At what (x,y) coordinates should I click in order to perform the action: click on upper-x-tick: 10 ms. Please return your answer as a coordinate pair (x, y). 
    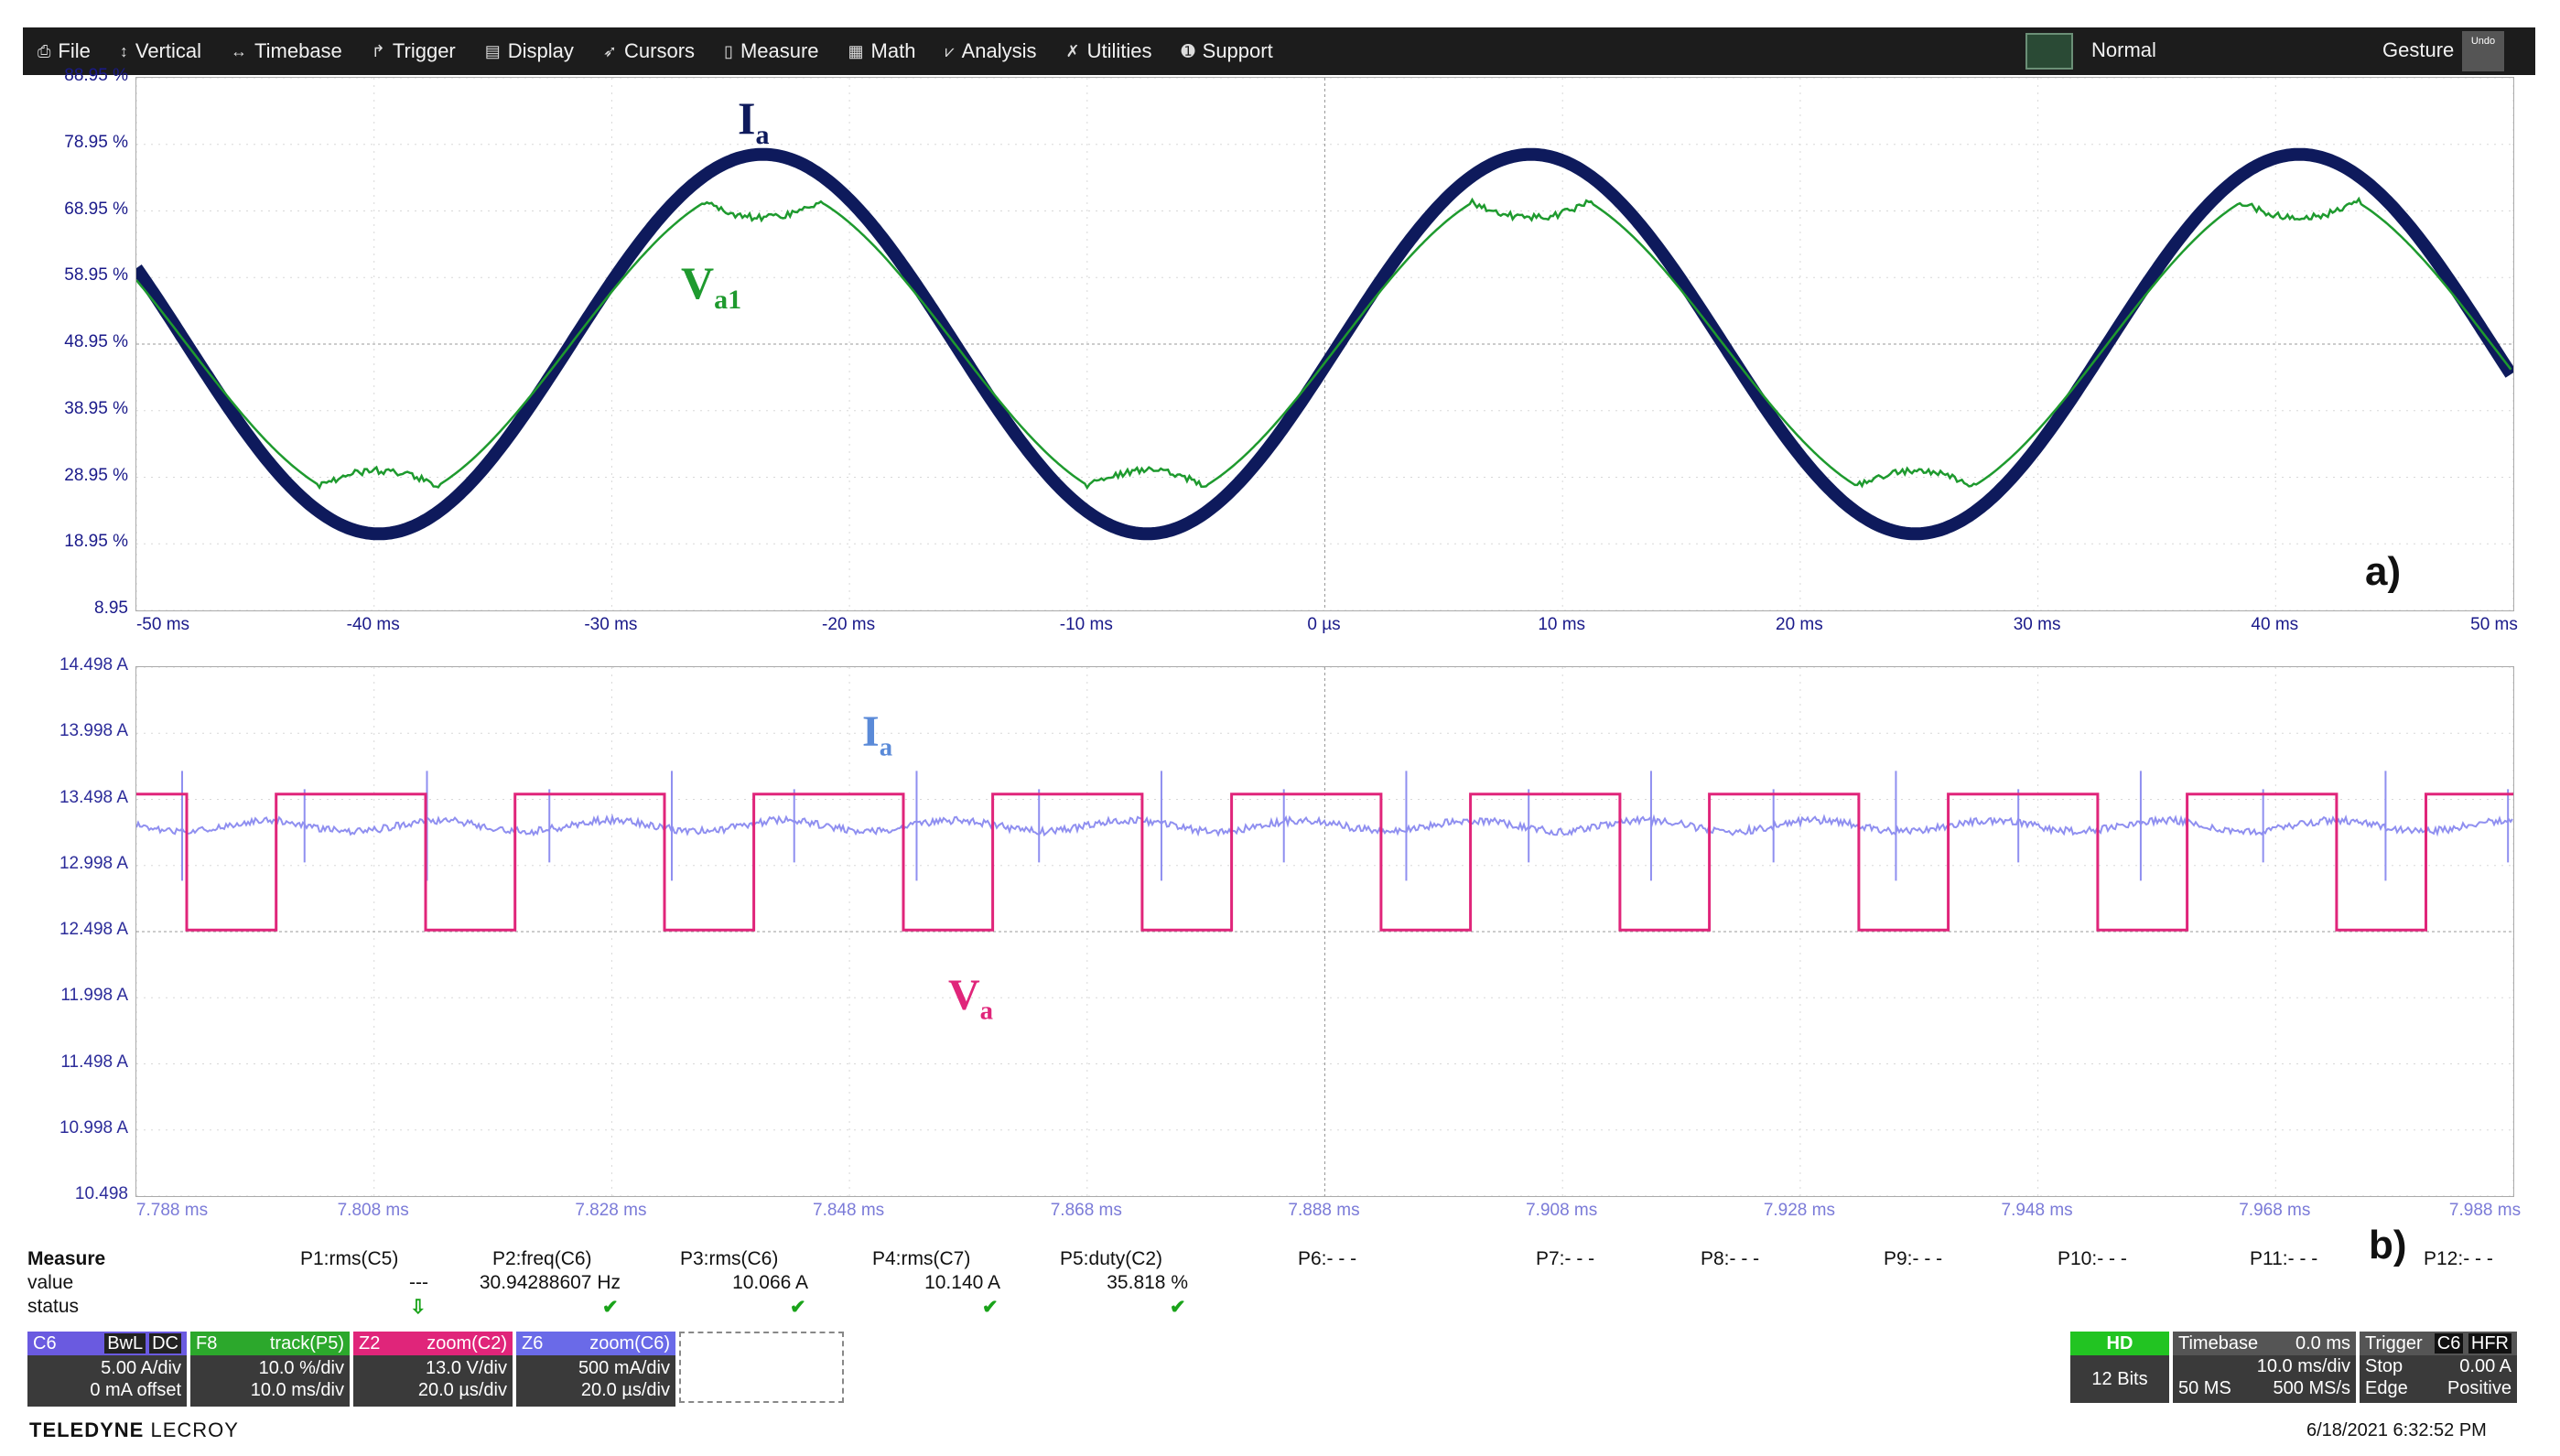
    Looking at the image, I should click on (1561, 625).